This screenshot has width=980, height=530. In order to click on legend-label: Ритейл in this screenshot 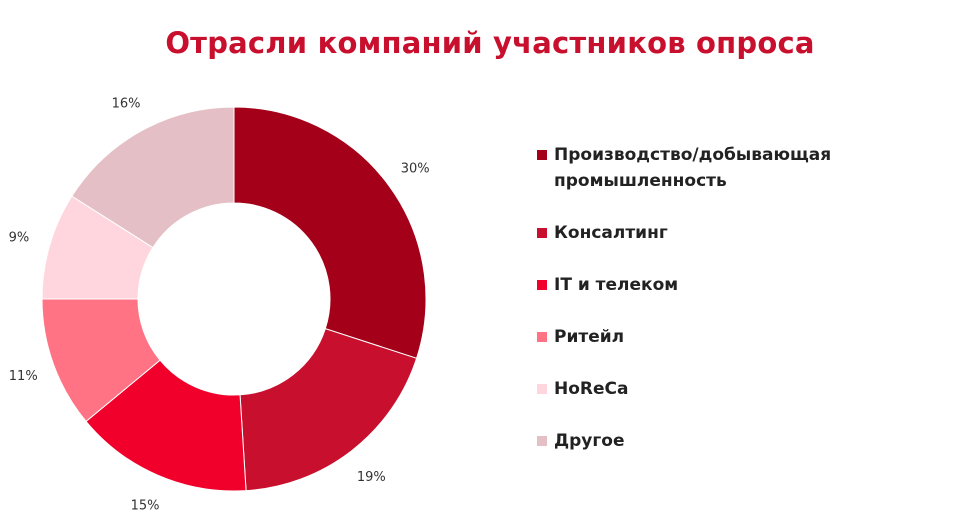, I will do `click(589, 337)`.